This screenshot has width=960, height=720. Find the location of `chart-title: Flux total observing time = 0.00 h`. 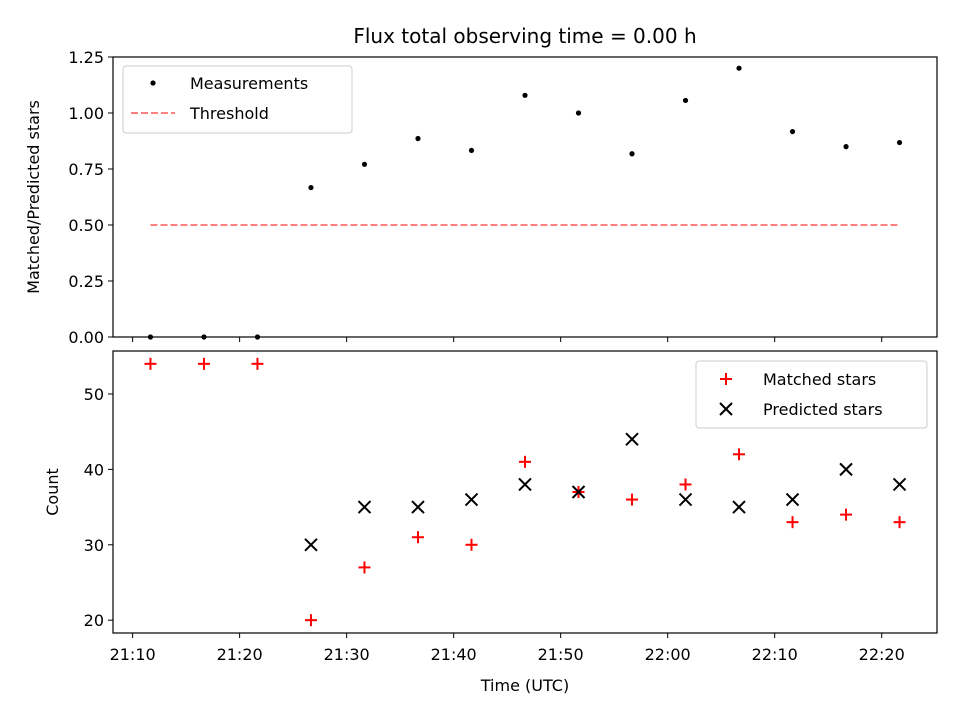

chart-title: Flux total observing time = 0.00 h is located at coordinates (524, 36).